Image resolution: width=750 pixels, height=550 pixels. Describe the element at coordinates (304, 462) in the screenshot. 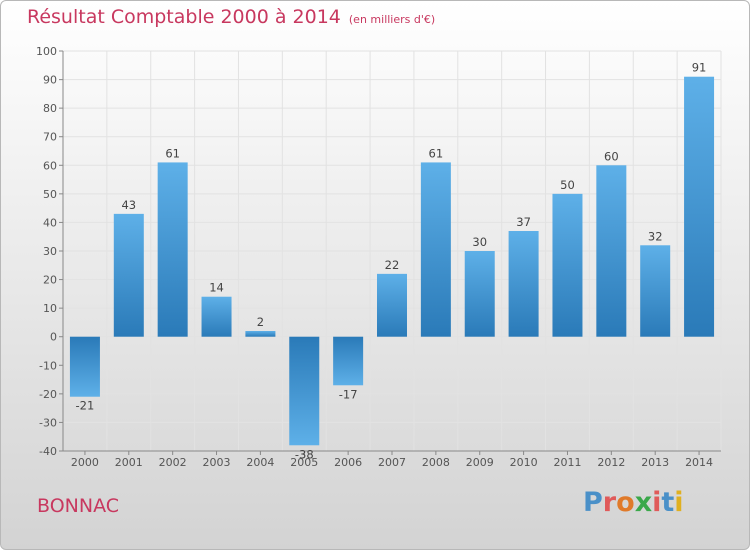

I see `x-tick-label: 2005` at that location.